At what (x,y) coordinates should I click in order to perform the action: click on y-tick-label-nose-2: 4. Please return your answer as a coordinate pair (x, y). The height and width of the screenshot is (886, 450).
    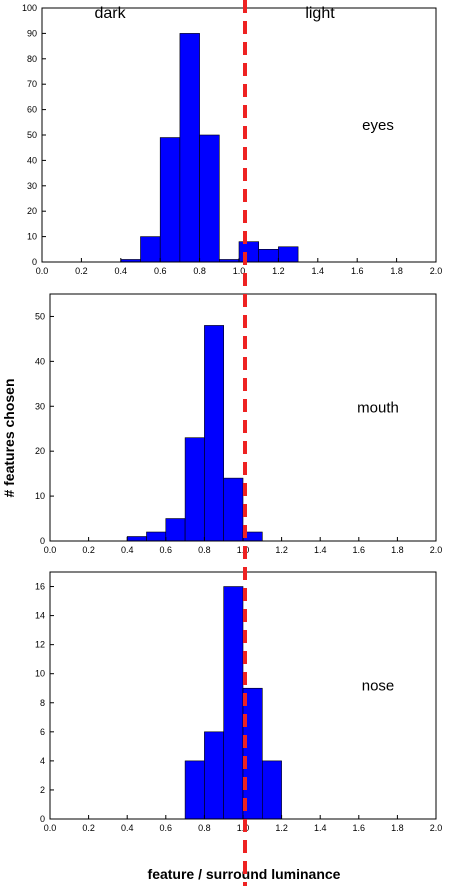
    Looking at the image, I should click on (42, 761).